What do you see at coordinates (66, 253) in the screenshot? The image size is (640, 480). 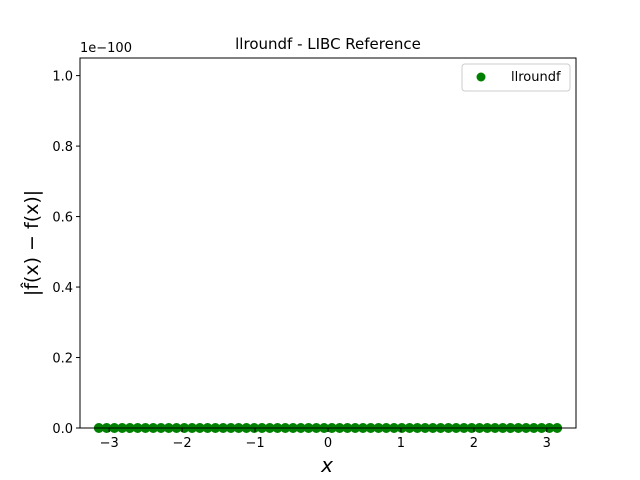 I see `y-axis-ticks: 0.0 0.2 0.4 0.6 0.8 1.0` at bounding box center [66, 253].